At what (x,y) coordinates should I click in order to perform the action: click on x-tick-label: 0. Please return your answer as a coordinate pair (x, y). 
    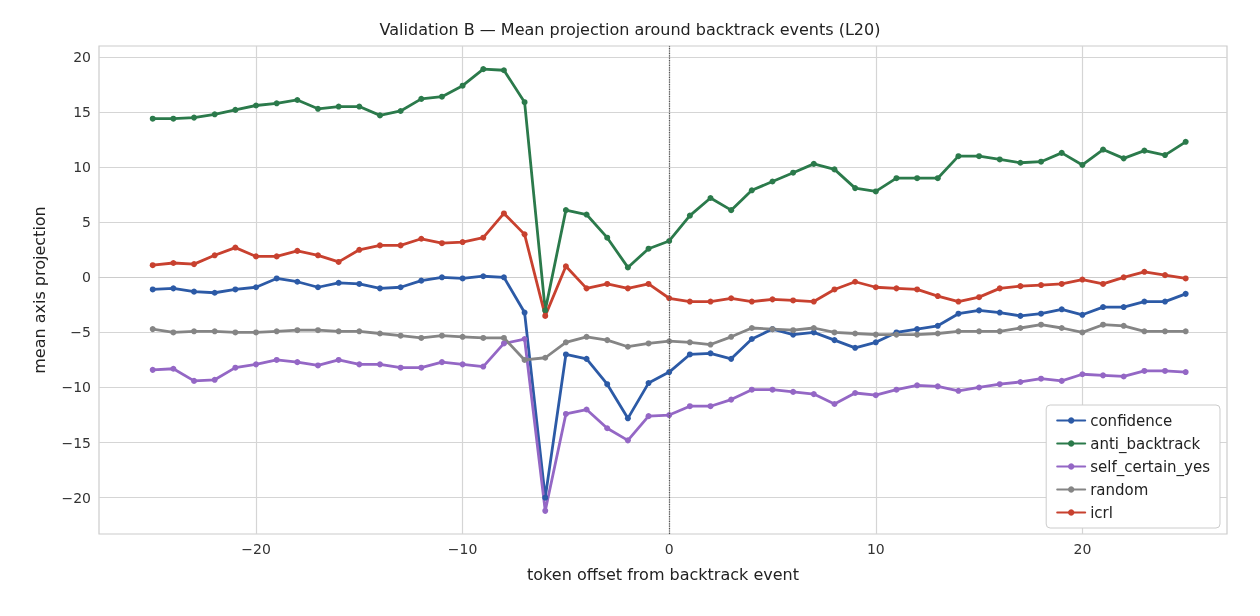
    Looking at the image, I should click on (669, 549).